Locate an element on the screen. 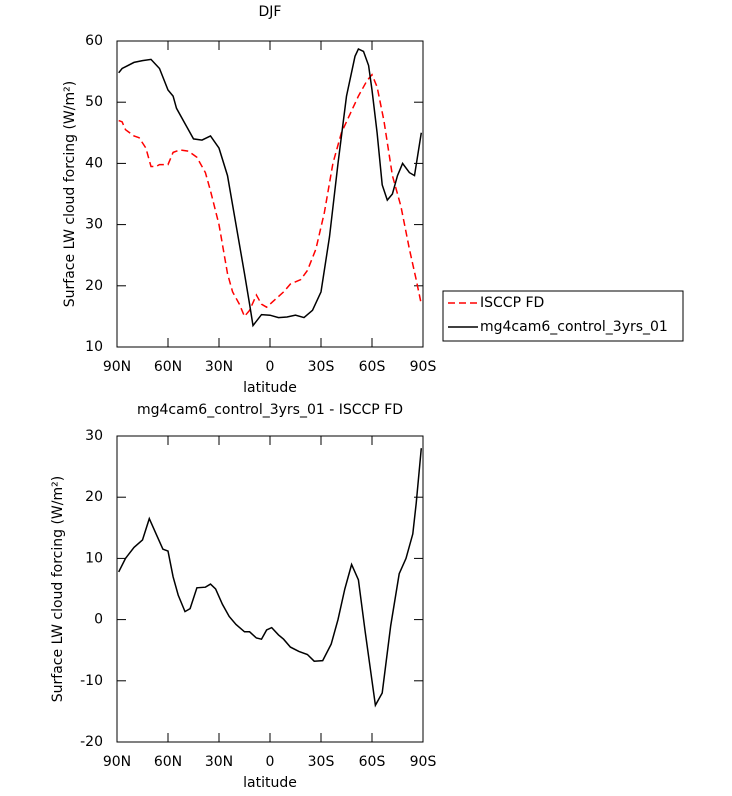  legend-box is located at coordinates (563, 316).